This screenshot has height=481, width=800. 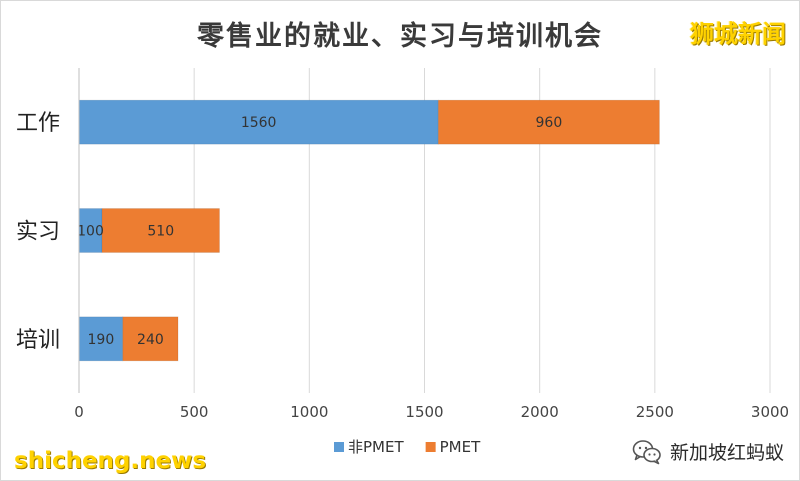 What do you see at coordinates (655, 412) in the screenshot?
I see `x-tick-label: 2500` at bounding box center [655, 412].